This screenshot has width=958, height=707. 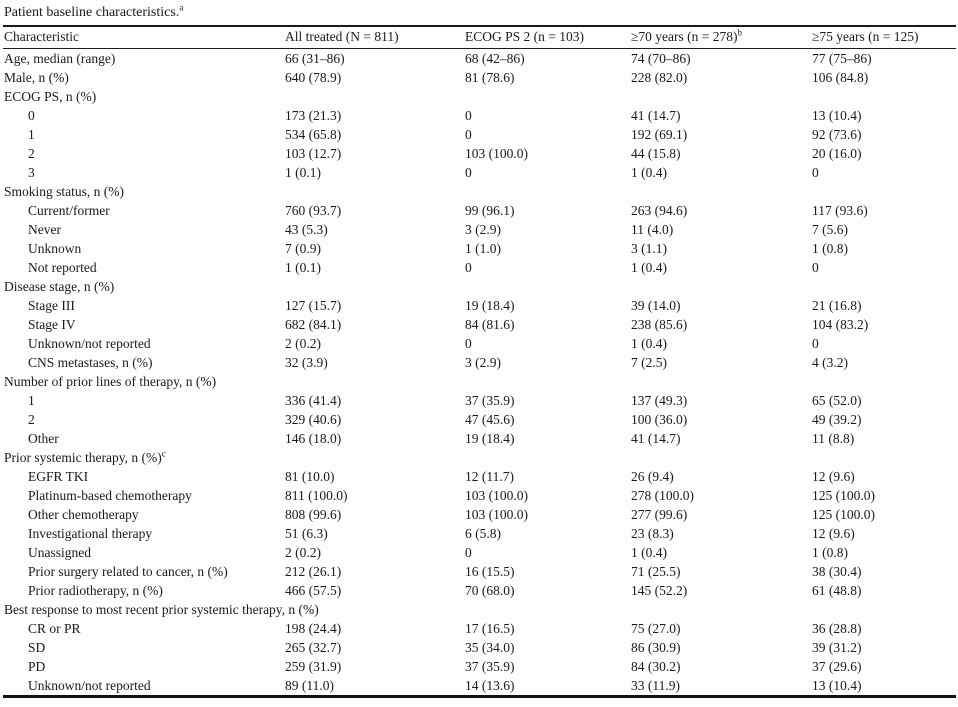 I want to click on data-cell: 11 (4.0), so click(x=652, y=229).